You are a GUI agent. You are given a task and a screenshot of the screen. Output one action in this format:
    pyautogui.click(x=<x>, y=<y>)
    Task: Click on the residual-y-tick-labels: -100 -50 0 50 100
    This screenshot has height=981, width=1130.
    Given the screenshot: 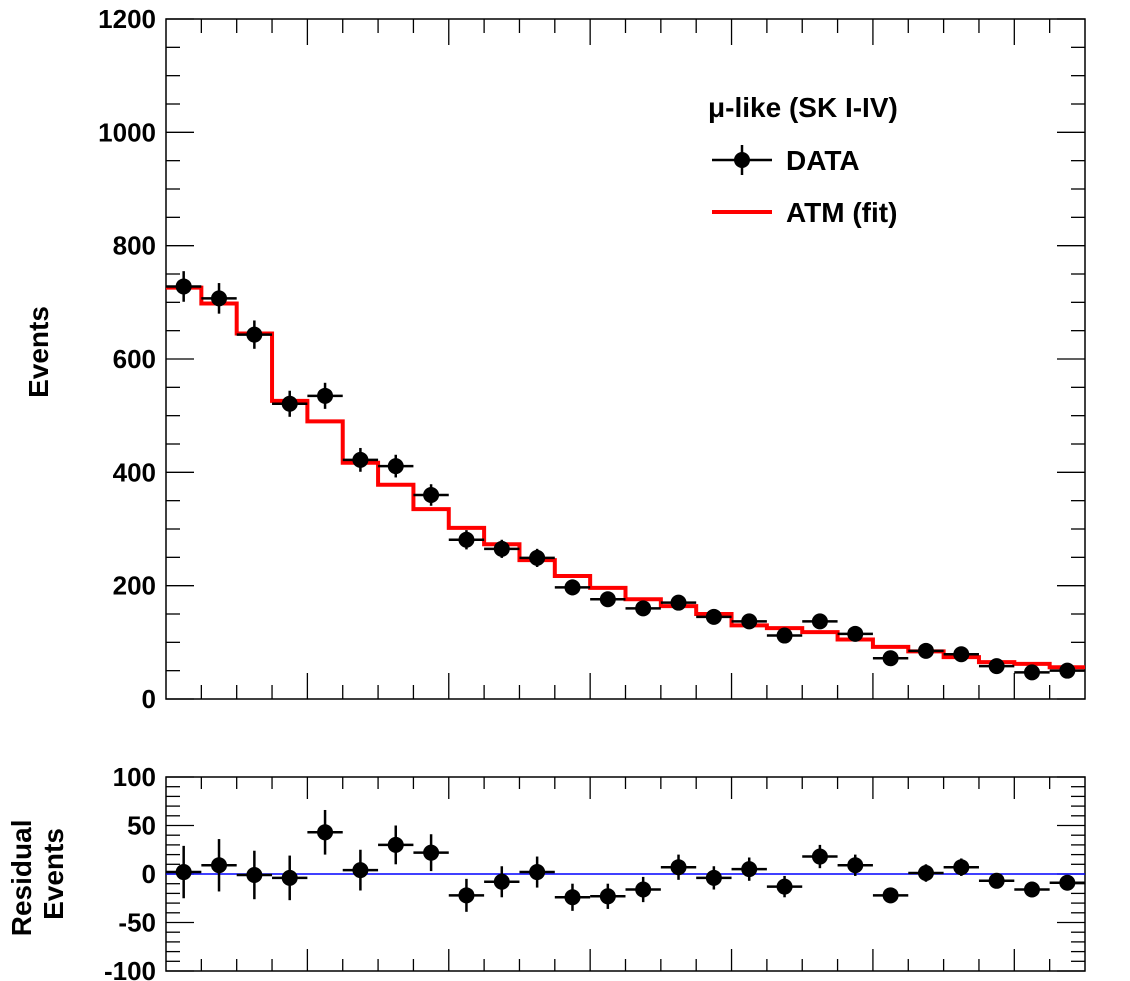 What is the action you would take?
    pyautogui.click(x=130, y=871)
    